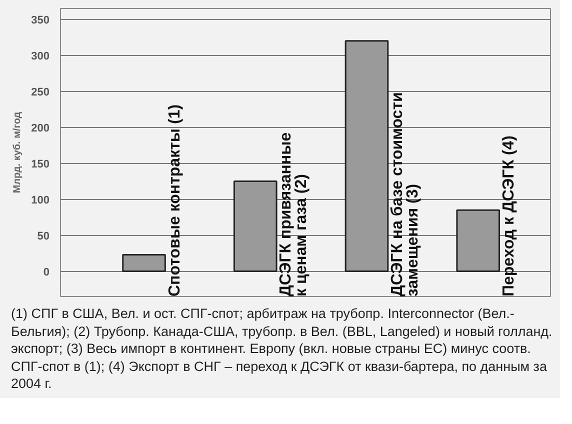  I want to click on y-axis-title: Млрд. куб. м/год, so click(18, 152).